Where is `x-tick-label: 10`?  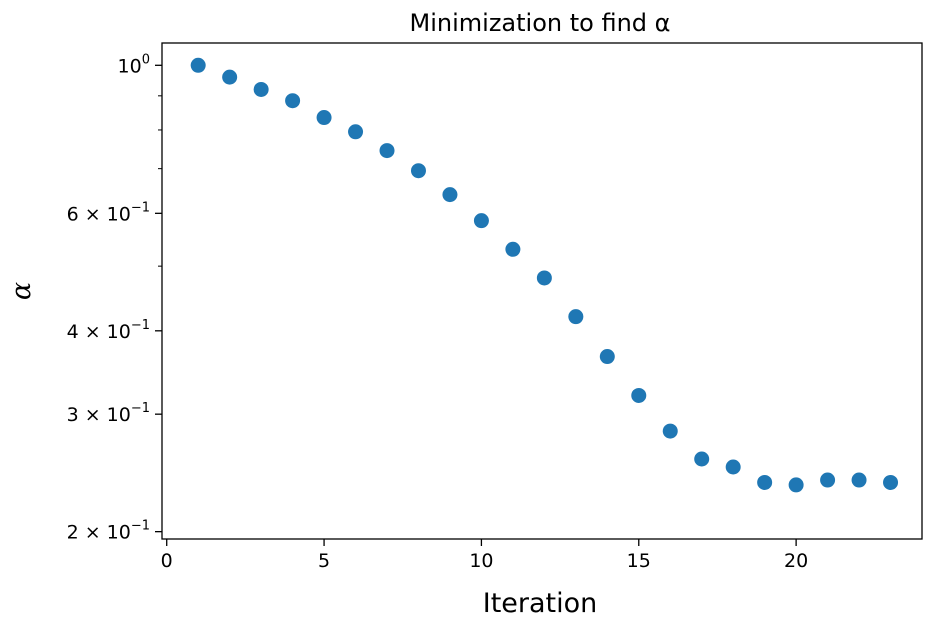 x-tick-label: 10 is located at coordinates (481, 561).